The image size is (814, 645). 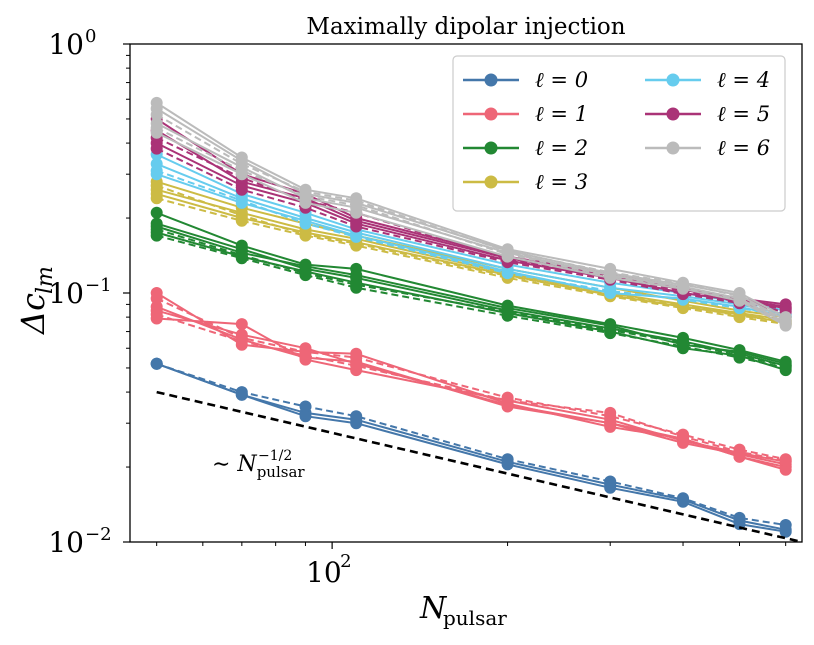 I want to click on series-l5-point, so click(x=156, y=148).